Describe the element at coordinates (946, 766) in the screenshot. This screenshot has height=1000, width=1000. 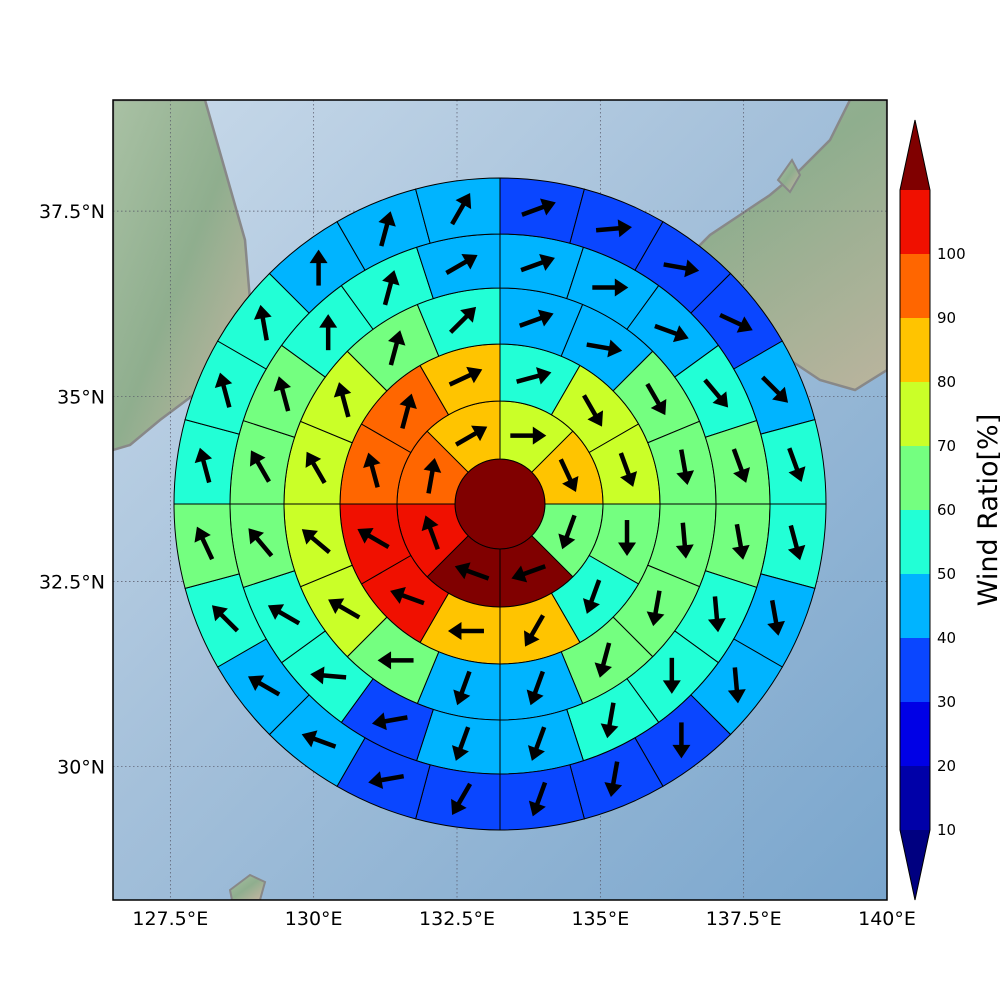
I see `colorbar-tick-label: 20` at that location.